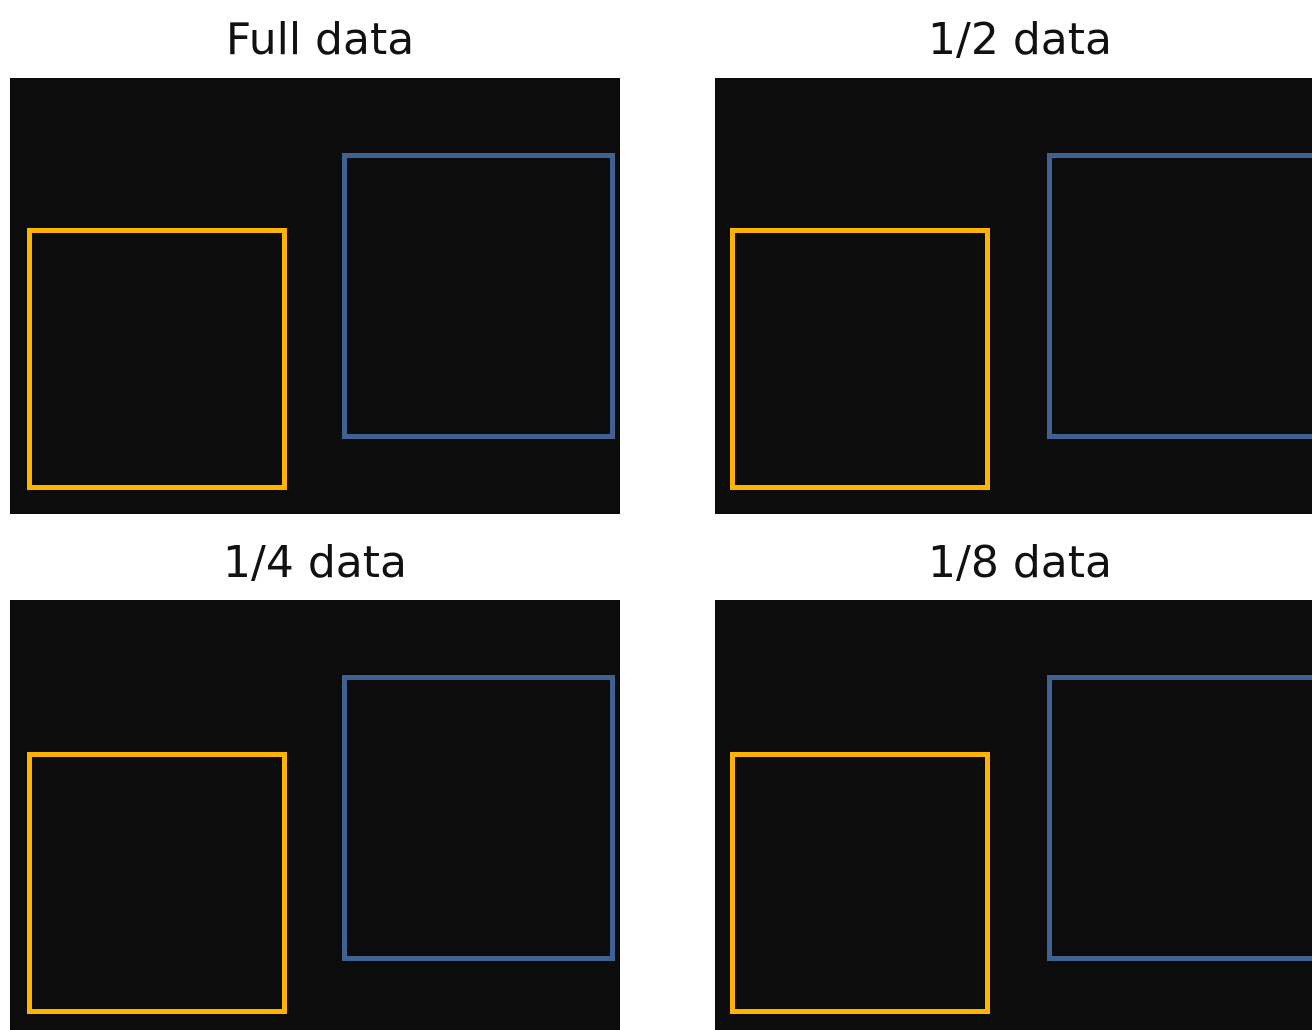  Describe the element at coordinates (478, 818) in the screenshot. I see `blue-roi-box-quarter-data` at that location.